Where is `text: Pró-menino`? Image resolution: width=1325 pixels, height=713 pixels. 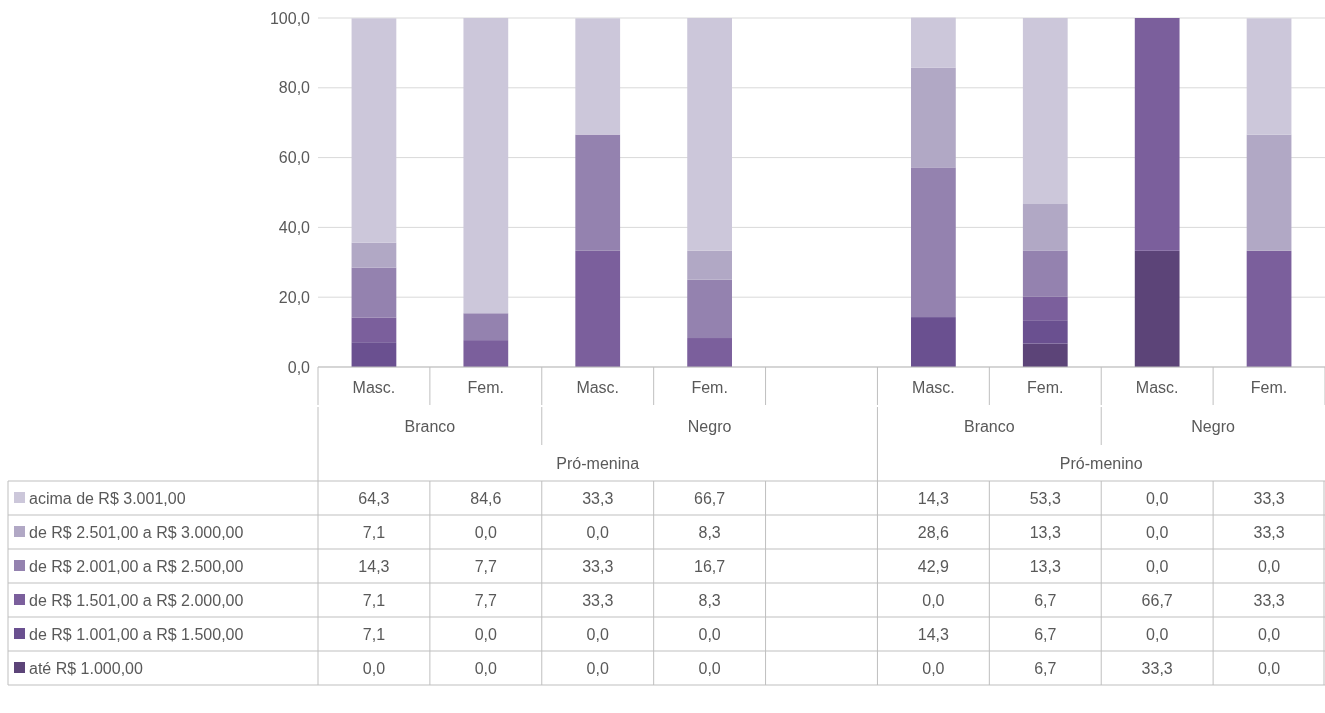
text: Pró-menino is located at coordinates (1101, 463).